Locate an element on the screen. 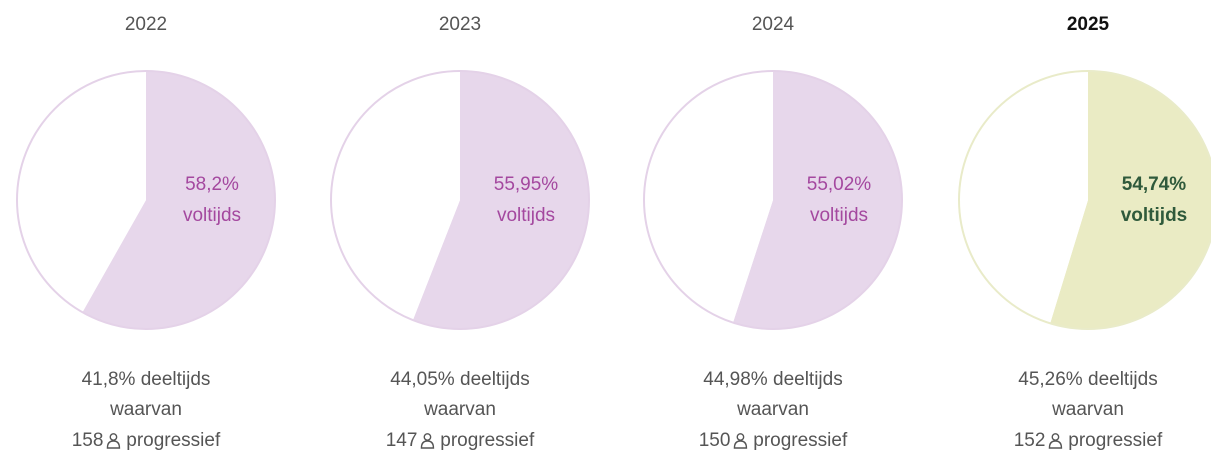 The height and width of the screenshot is (454, 1211). slice-value-label: 54,74% is located at coordinates (1154, 184).